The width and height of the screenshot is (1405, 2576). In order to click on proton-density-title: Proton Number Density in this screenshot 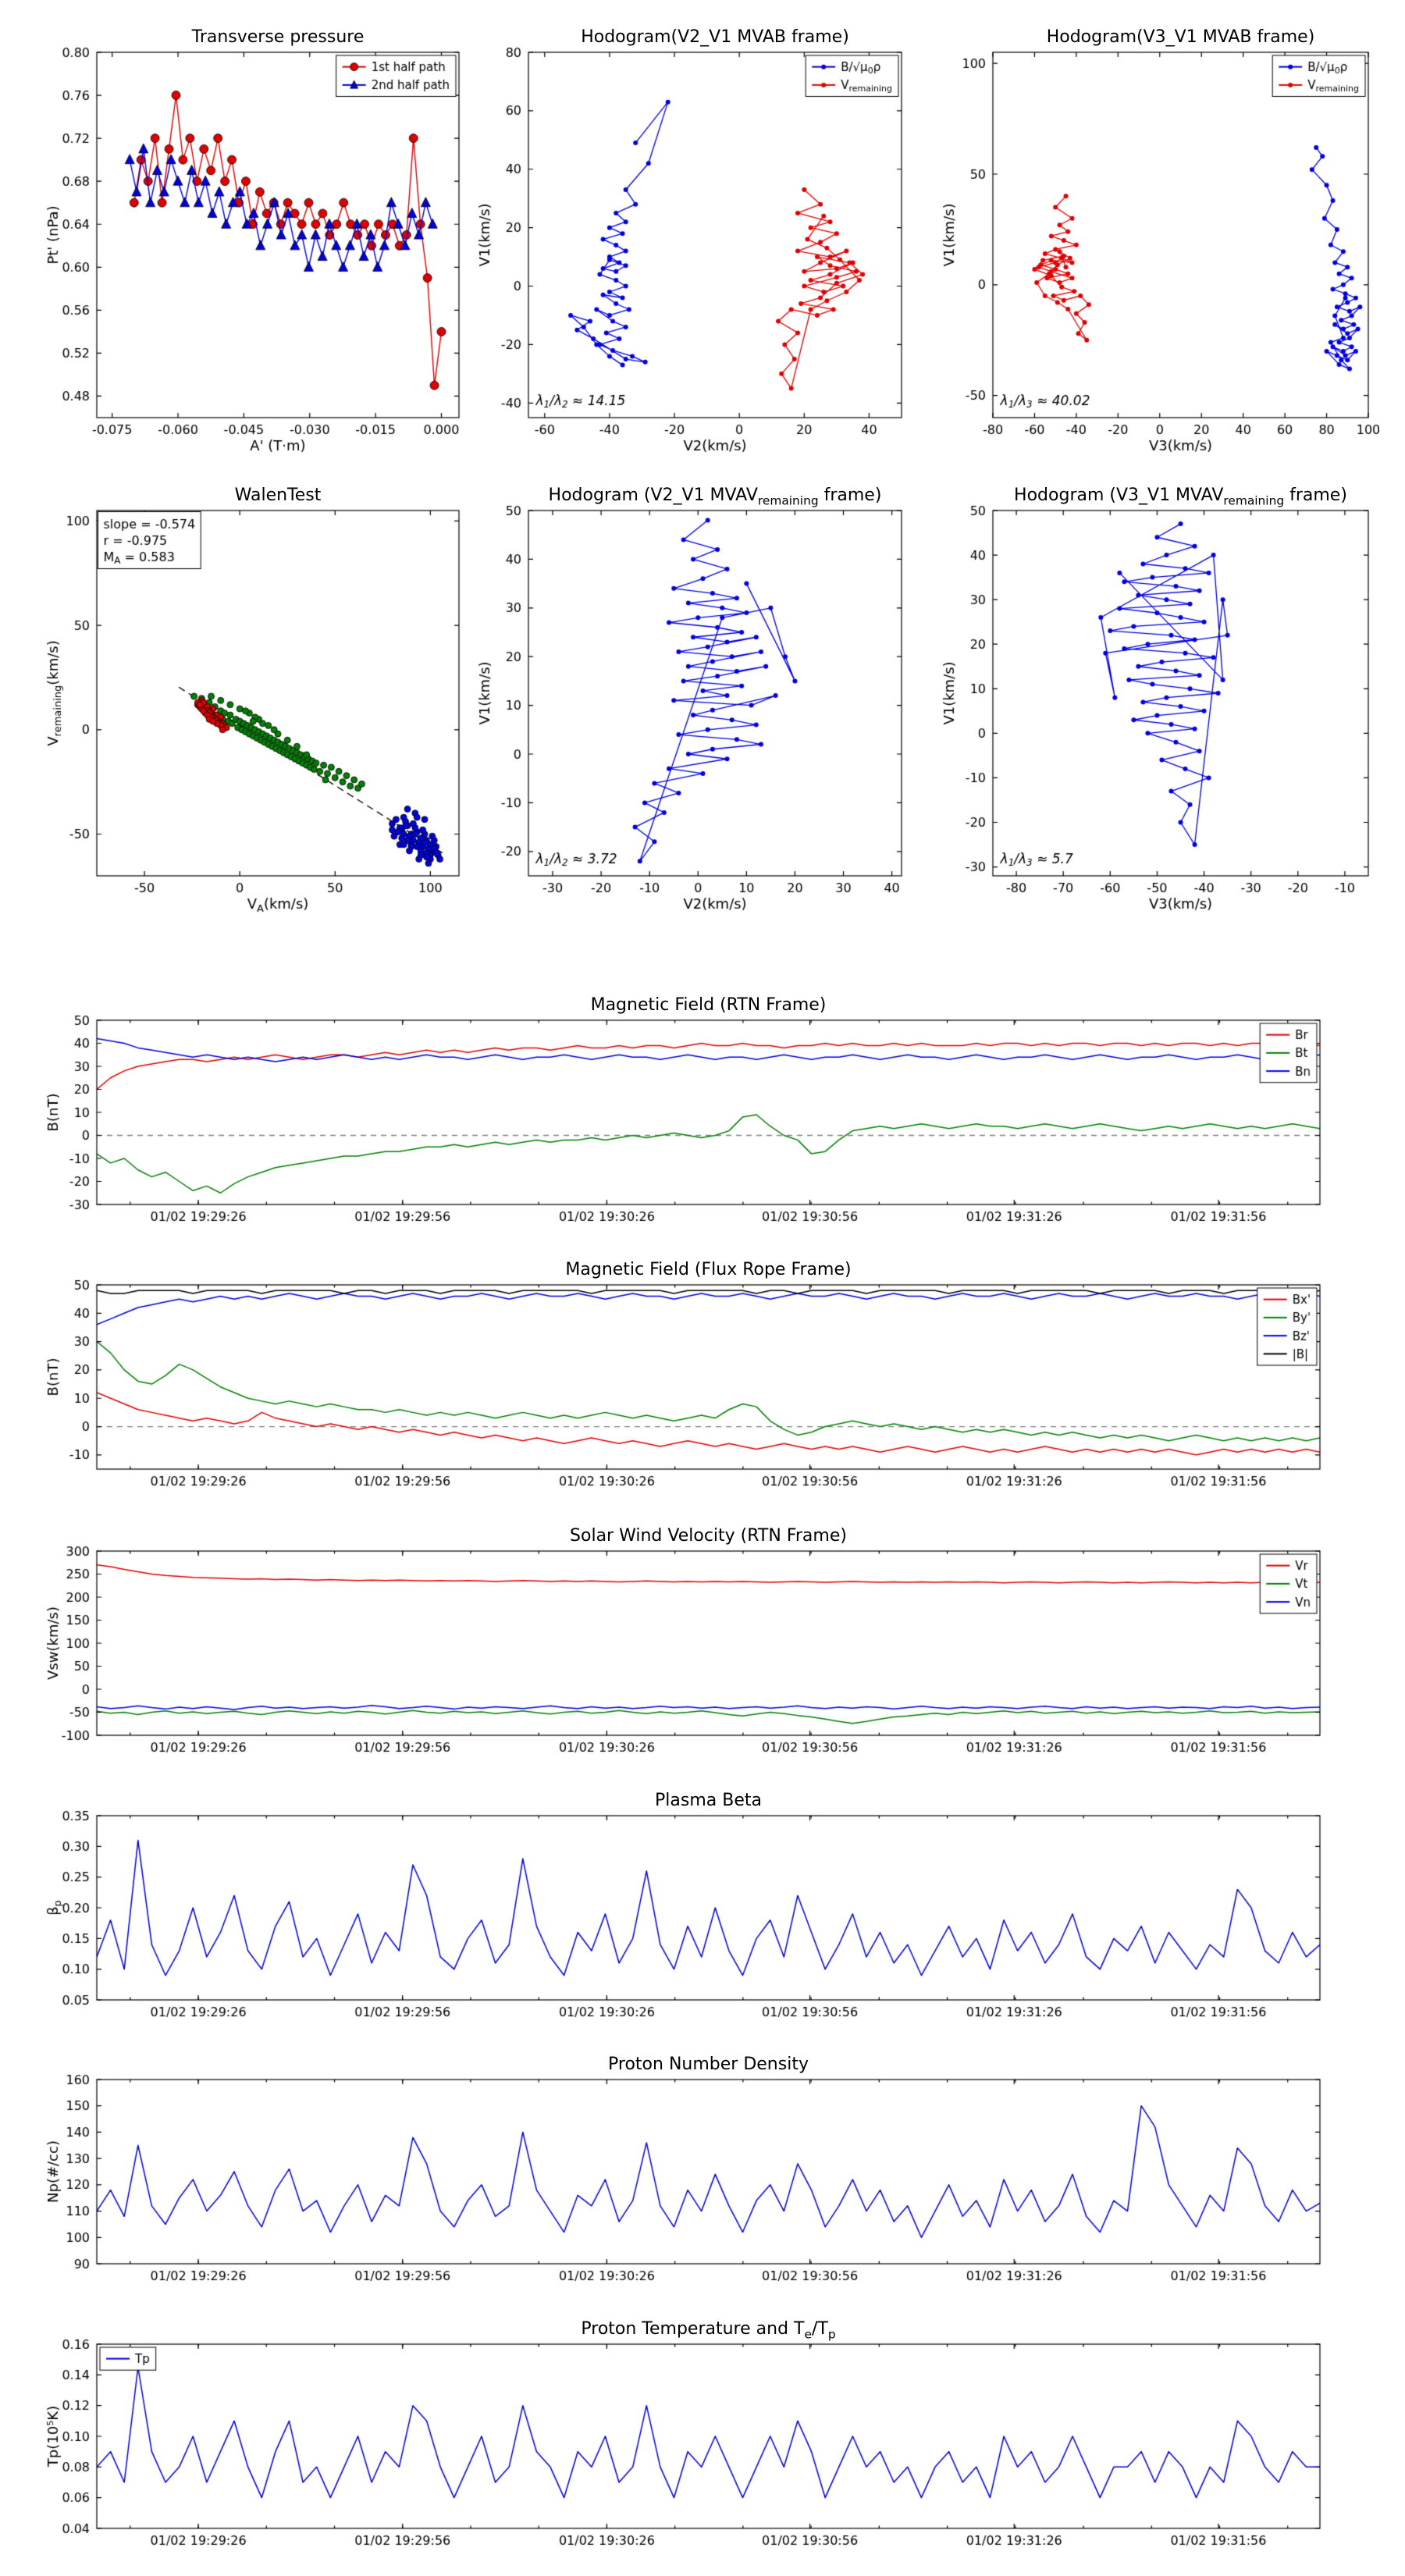, I will do `click(709, 2064)`.